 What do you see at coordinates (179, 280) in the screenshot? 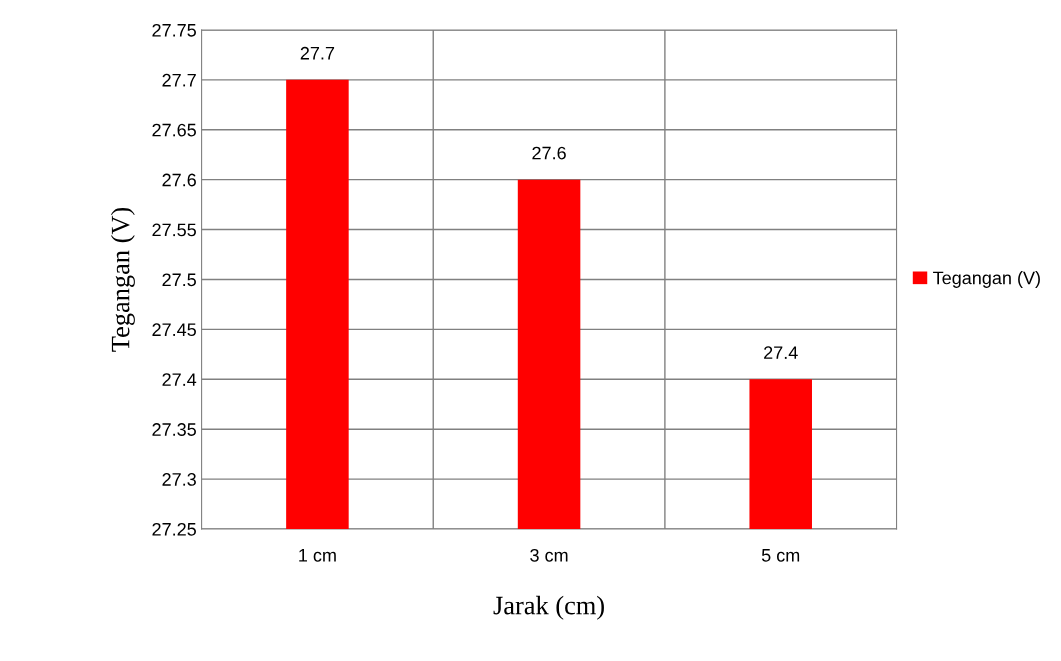
I see `y-tick-label: 27.5` at bounding box center [179, 280].